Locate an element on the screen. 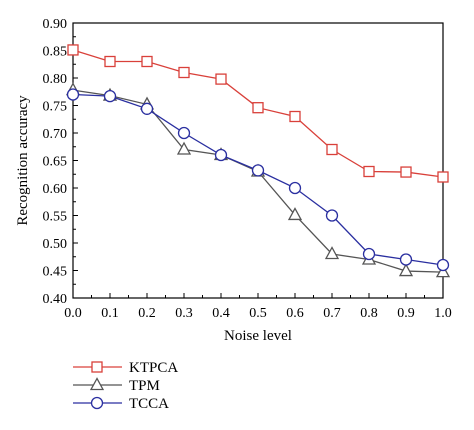 This screenshot has width=474, height=430. x-tick-label: 0.6 is located at coordinates (295, 313).